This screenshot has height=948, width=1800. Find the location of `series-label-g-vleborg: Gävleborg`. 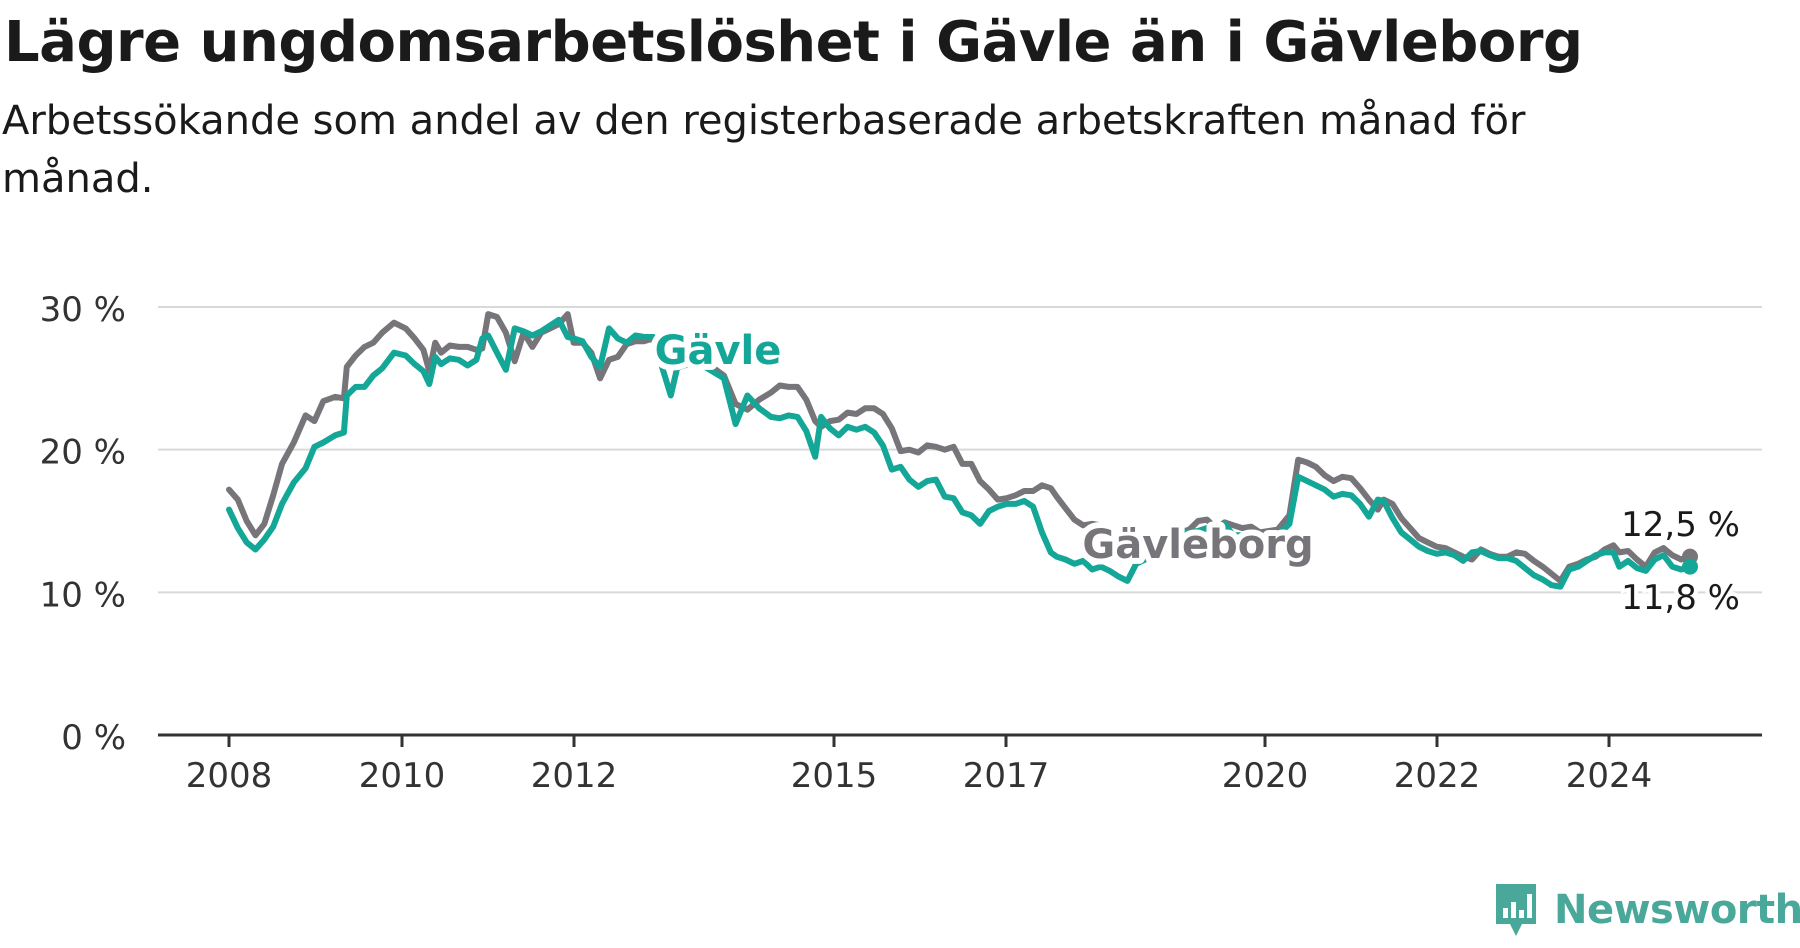

series-label-g-vleborg: Gävleborg is located at coordinates (1197, 545).